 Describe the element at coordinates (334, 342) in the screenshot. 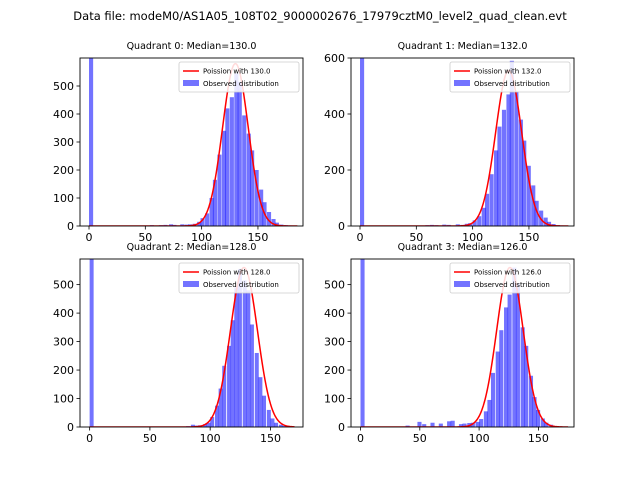

I see `y-tick-label: 300` at that location.